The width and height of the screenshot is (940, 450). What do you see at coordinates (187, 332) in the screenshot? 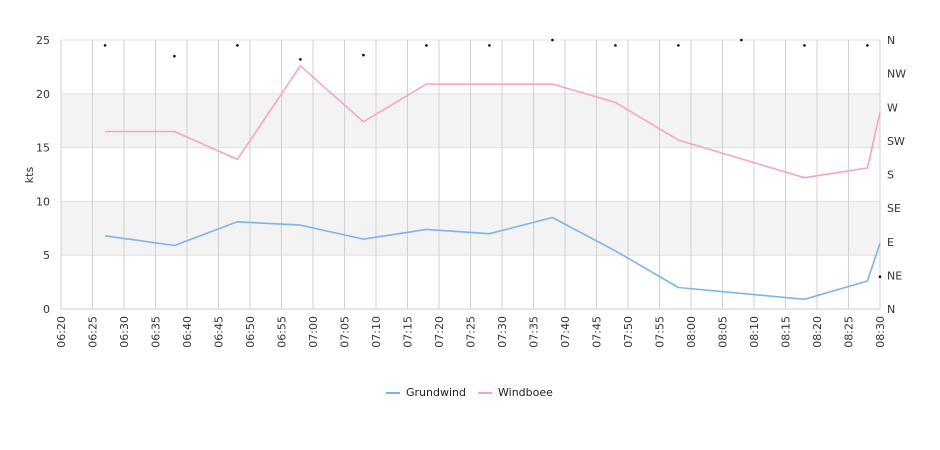
I see `x-tick-label: 06:40` at bounding box center [187, 332].